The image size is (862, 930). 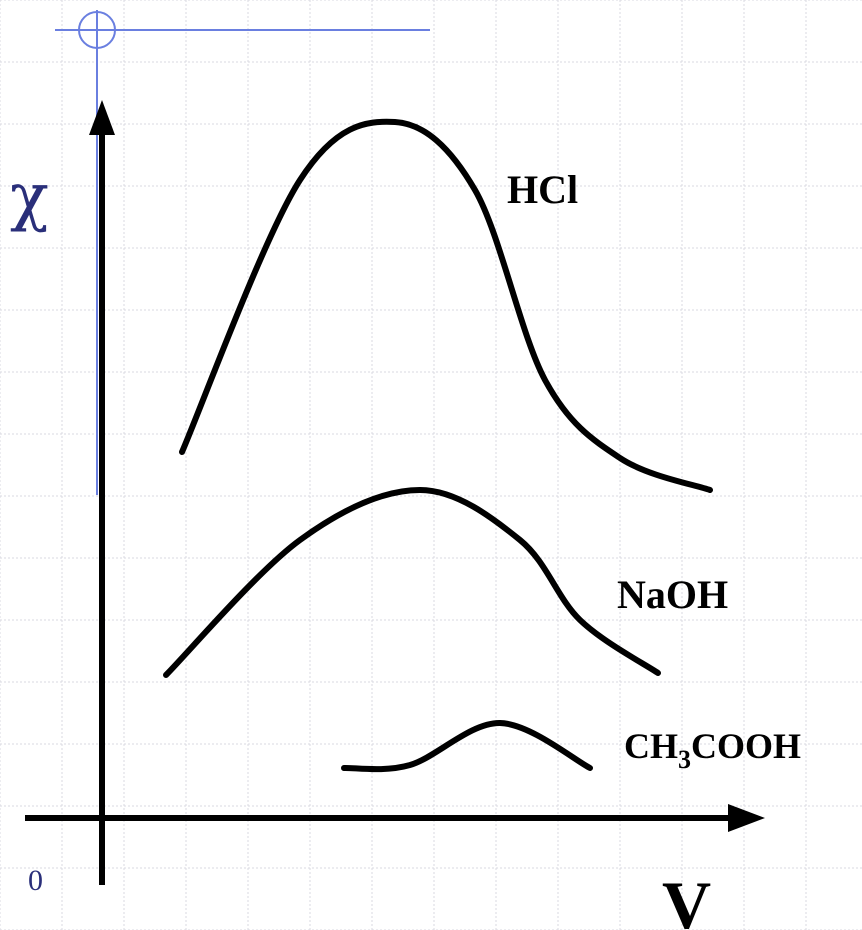 What do you see at coordinates (712, 750) in the screenshot?
I see `series-label-ch3cooh: CH3COOH` at bounding box center [712, 750].